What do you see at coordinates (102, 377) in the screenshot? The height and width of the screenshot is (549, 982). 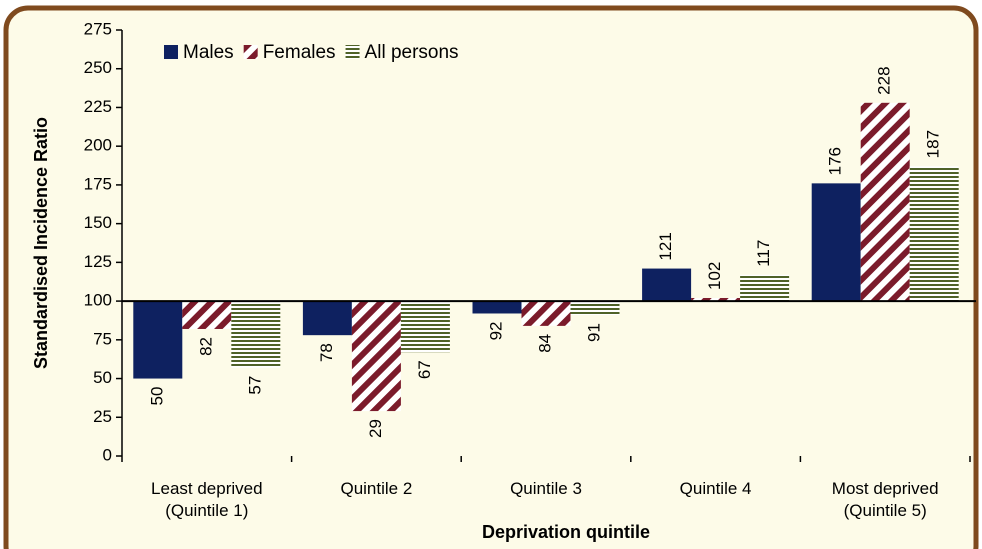 I see `y-tick-label: 50` at bounding box center [102, 377].